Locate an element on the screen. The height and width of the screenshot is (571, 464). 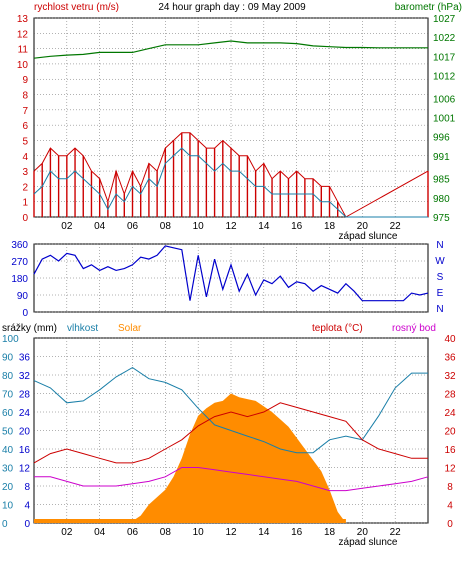
climate-x-tick-label: 04 is located at coordinates (100, 532).